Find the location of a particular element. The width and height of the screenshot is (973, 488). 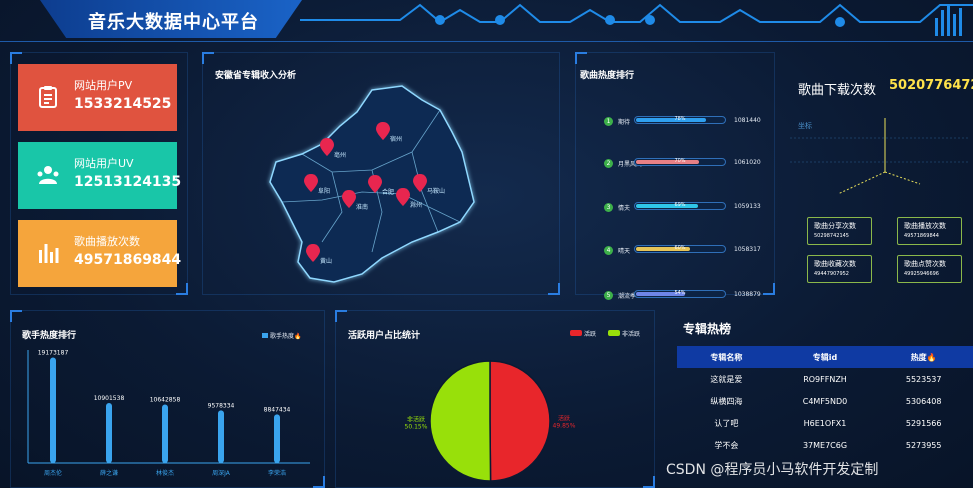

stat-card-uv: 网站用户UV 12513124135 is located at coordinates (99, 175).